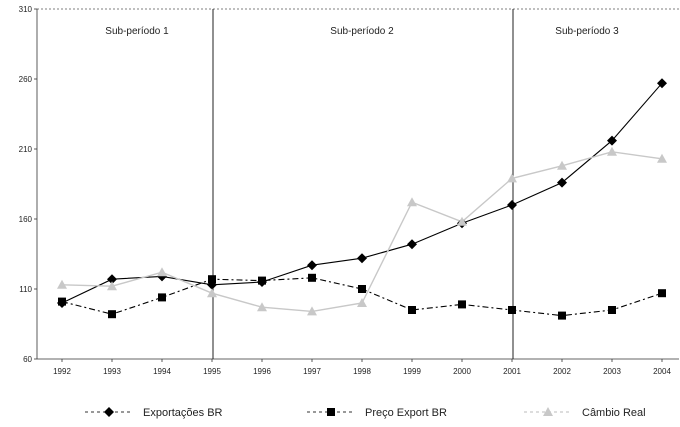 Image resolution: width=680 pixels, height=427 pixels. I want to click on period-label: Sub-período 1, so click(137, 31).